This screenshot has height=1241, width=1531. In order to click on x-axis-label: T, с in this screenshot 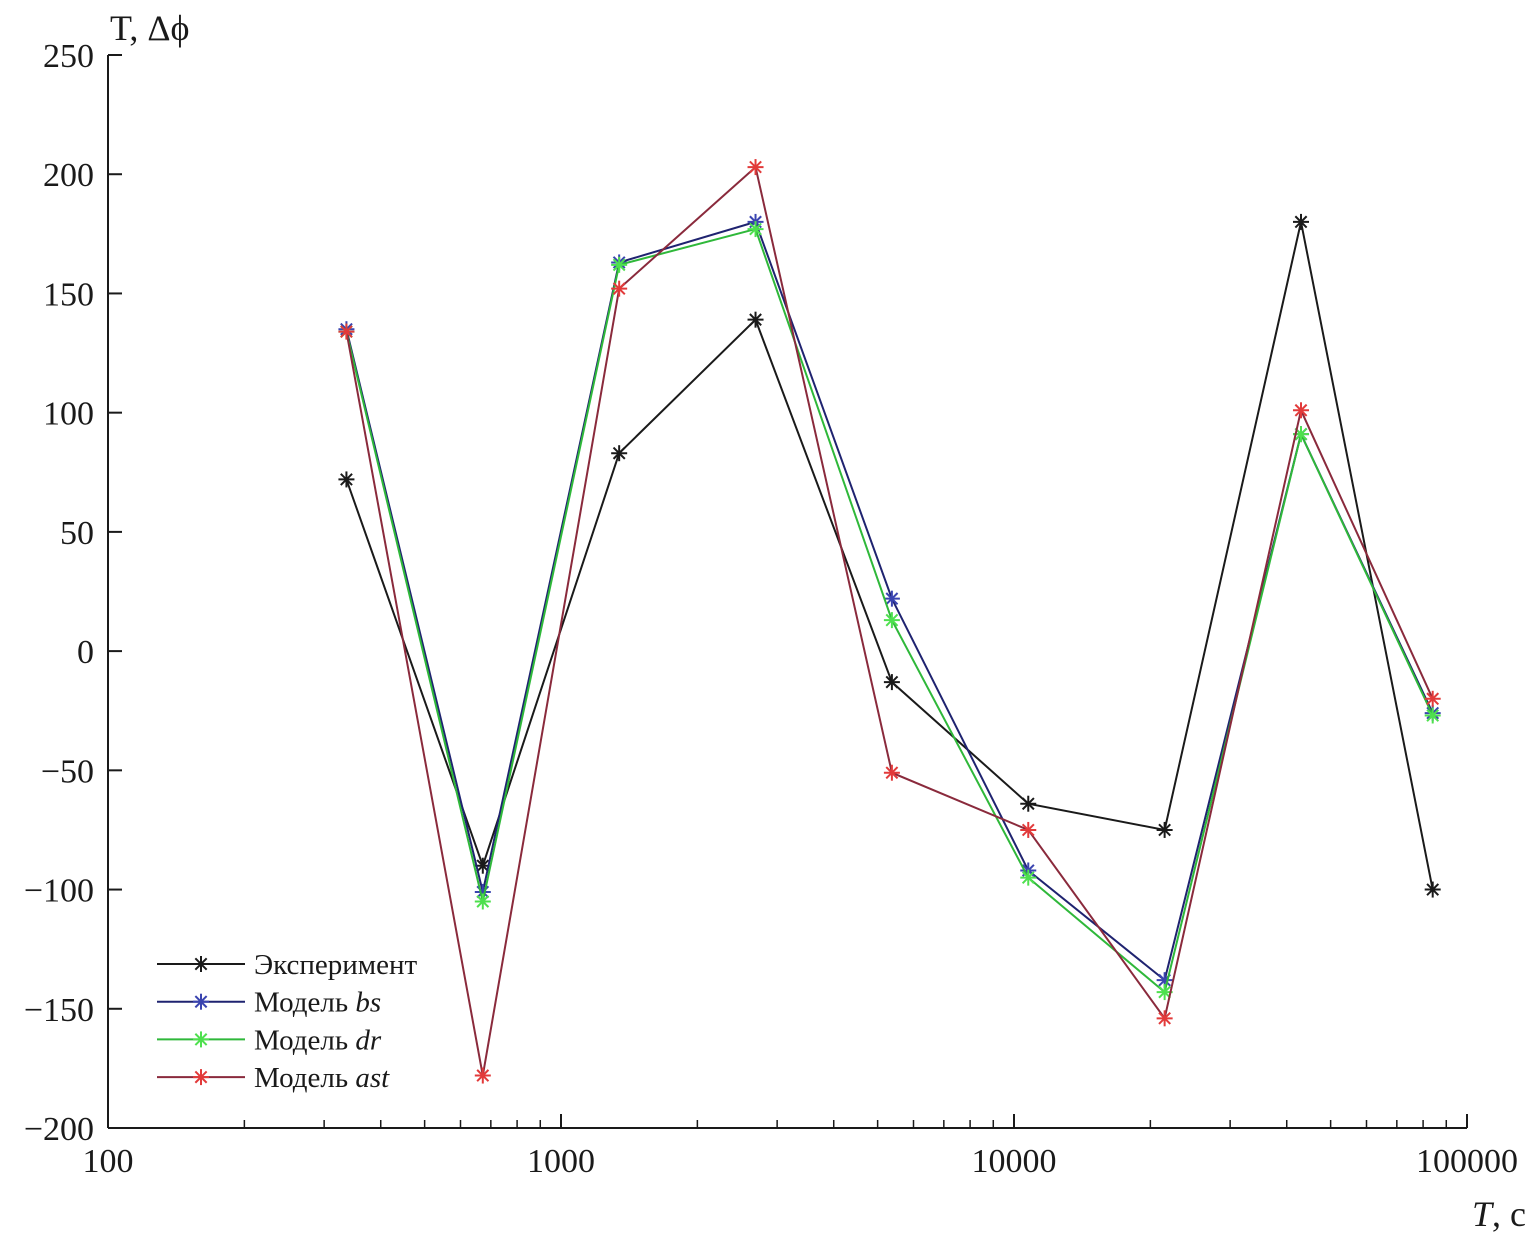, I will do `click(1499, 1214)`.